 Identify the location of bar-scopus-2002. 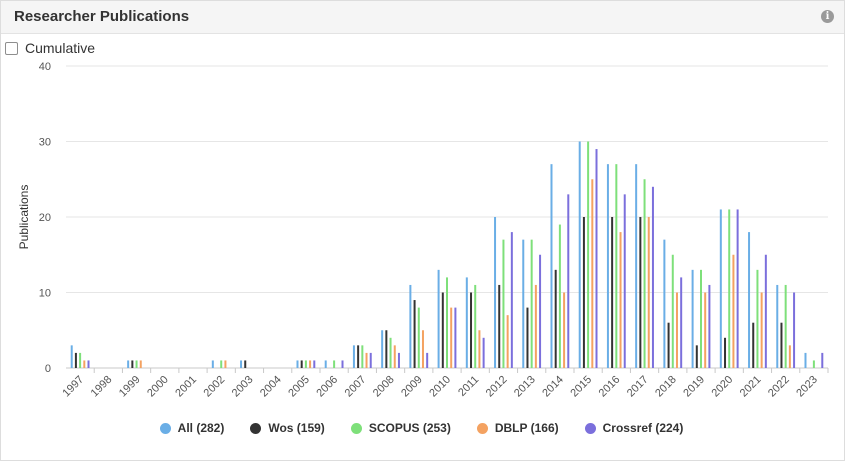
(221, 364).